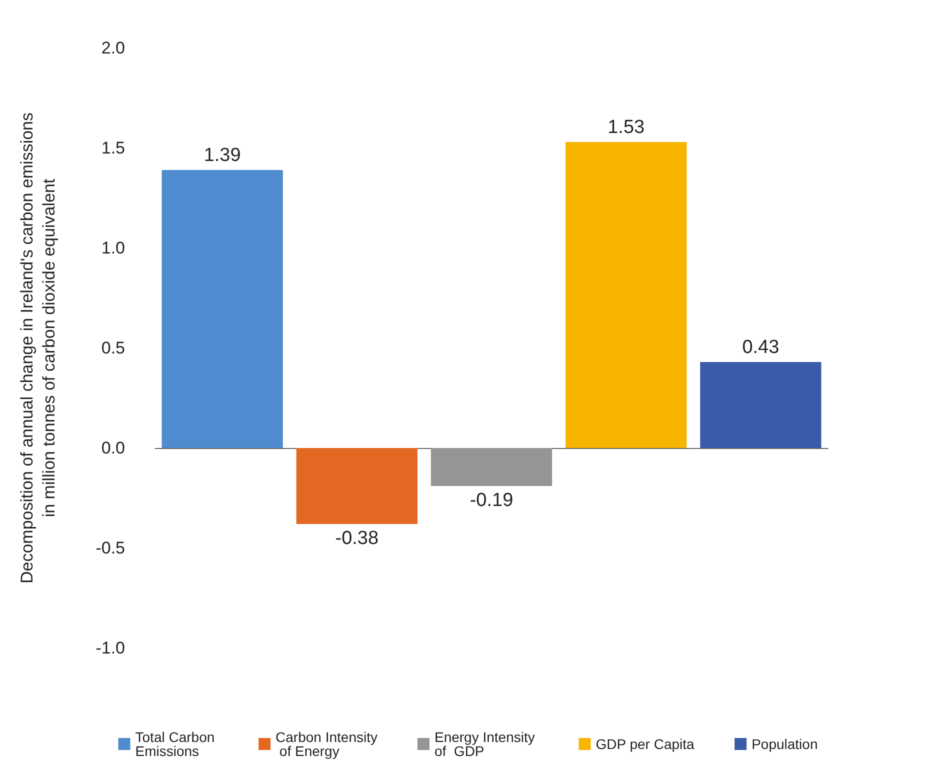 The width and height of the screenshot is (940, 782). Describe the element at coordinates (222, 155) in the screenshot. I see `data-label: 1.39` at that location.